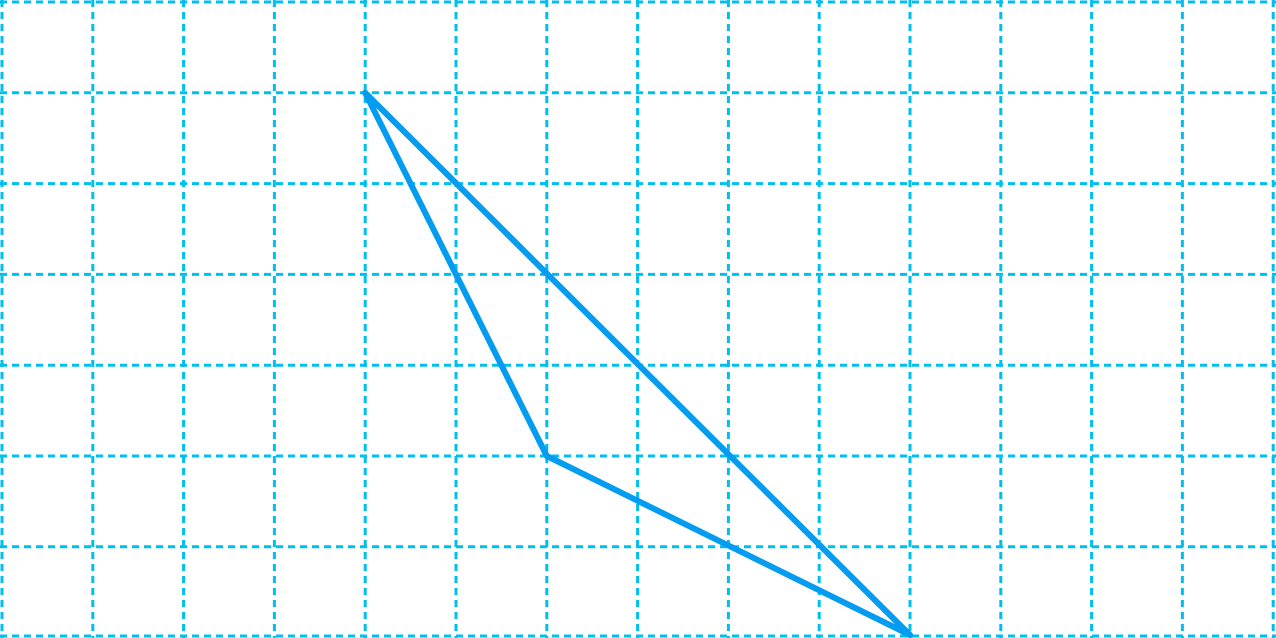 The width and height of the screenshot is (1276, 638). I want to click on vertex-middle, so click(546, 456).